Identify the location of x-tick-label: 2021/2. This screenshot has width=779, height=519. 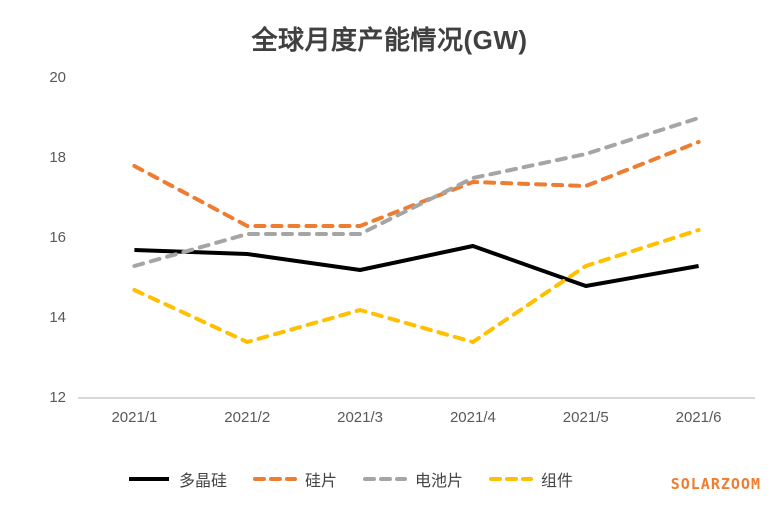
(247, 417).